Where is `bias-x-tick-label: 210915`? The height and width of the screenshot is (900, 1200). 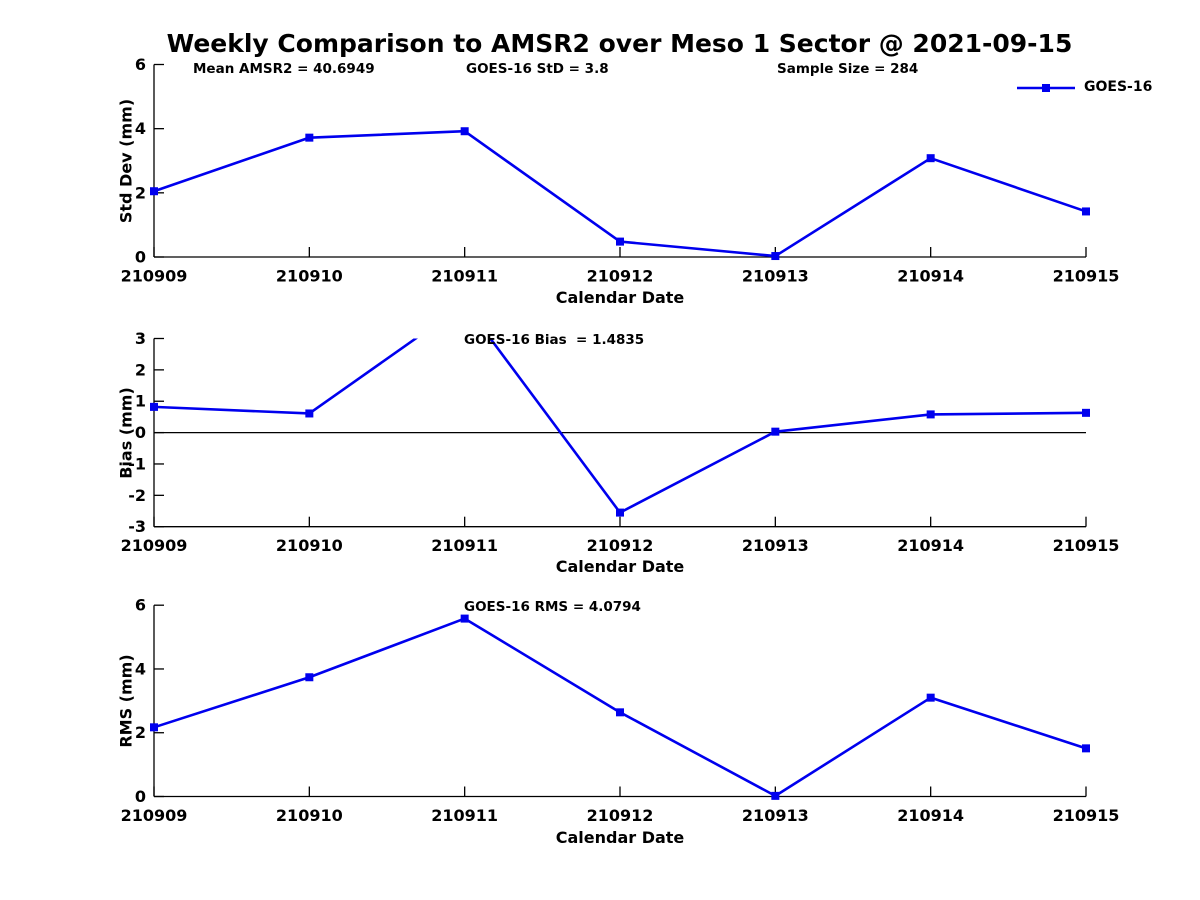
bias-x-tick-label: 210915 is located at coordinates (1086, 545).